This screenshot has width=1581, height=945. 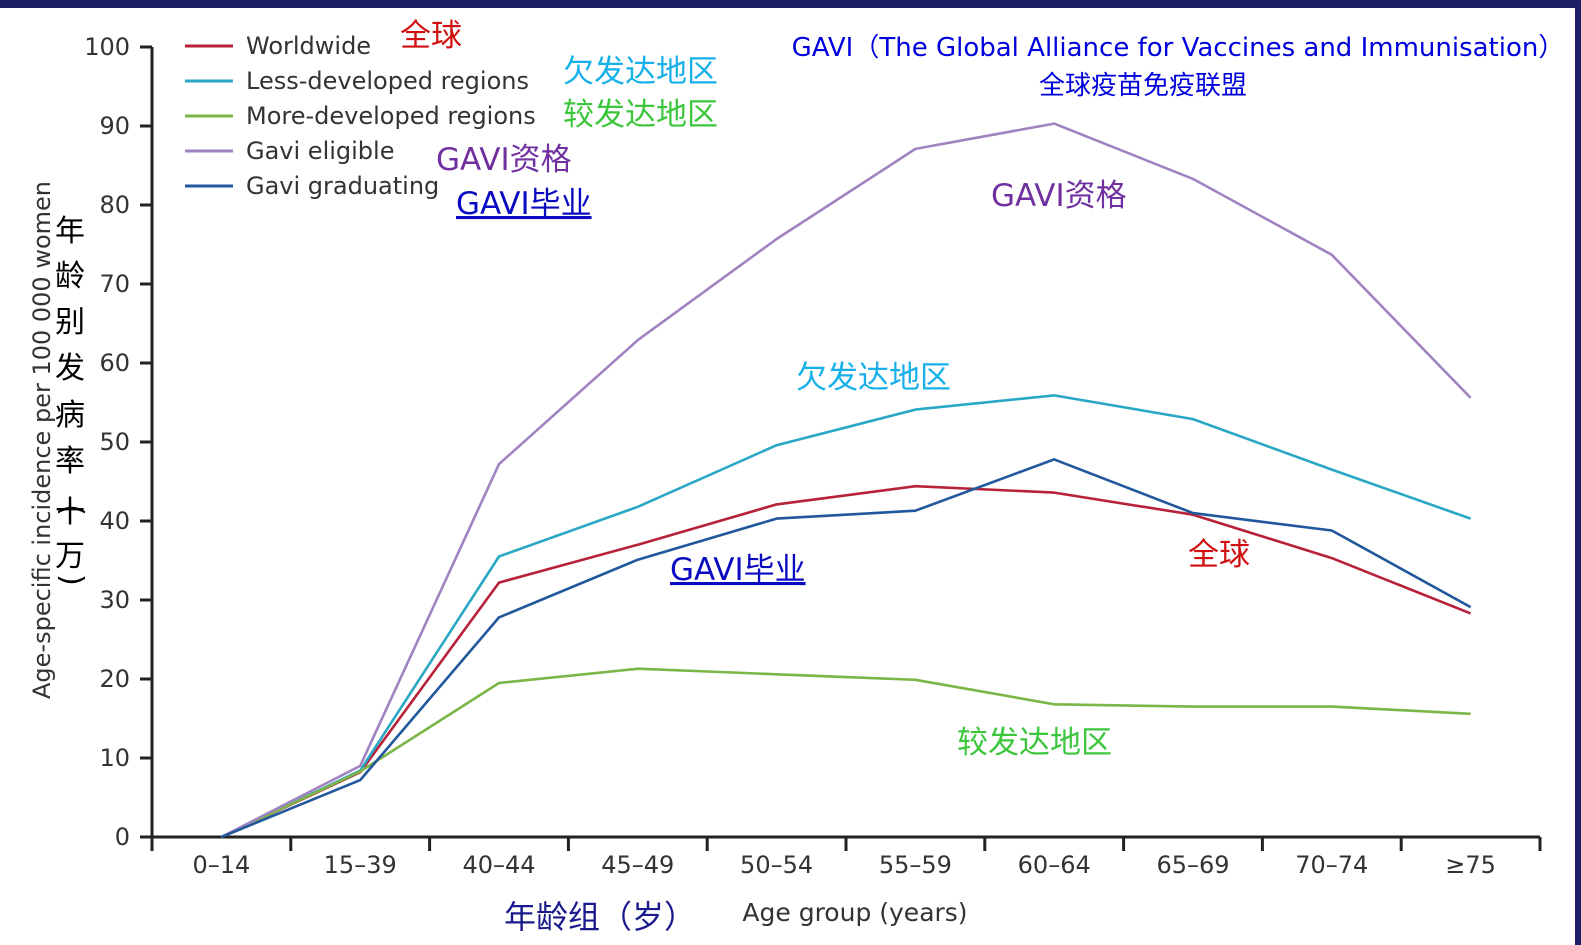 I want to click on y-tick-label: 60, so click(x=114, y=363).